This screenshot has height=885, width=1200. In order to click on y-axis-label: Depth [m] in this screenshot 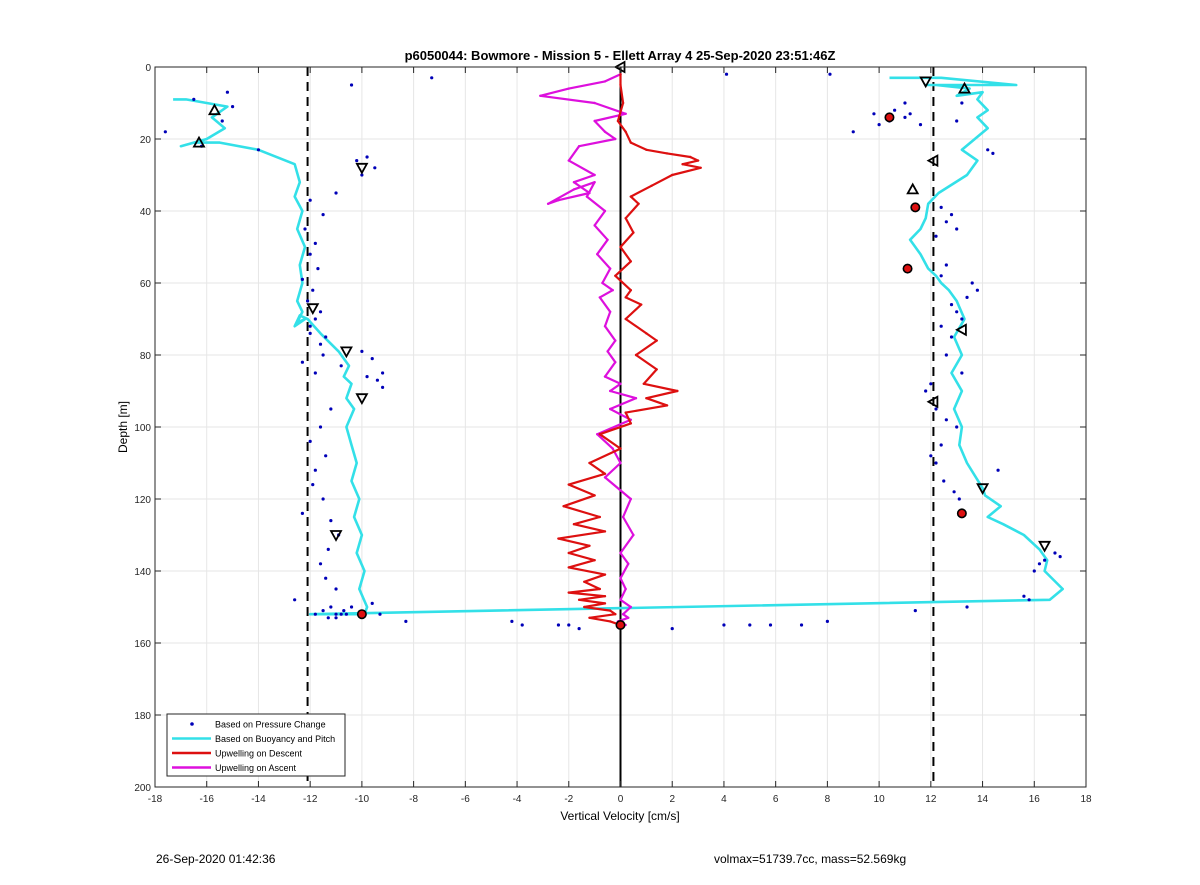, I will do `click(123, 427)`.